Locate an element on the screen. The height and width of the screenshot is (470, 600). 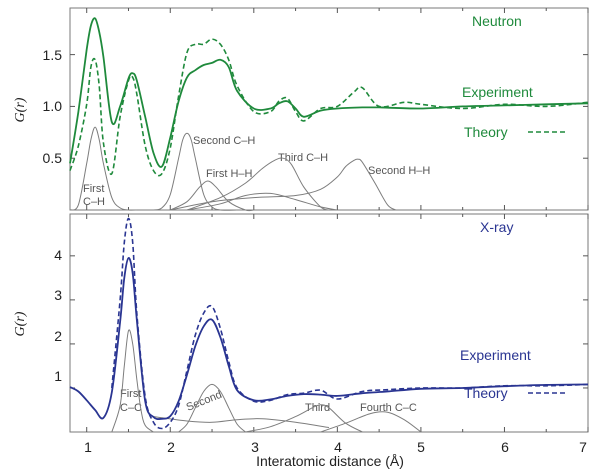
xray-legend-theory: Theory is located at coordinates (486, 393).